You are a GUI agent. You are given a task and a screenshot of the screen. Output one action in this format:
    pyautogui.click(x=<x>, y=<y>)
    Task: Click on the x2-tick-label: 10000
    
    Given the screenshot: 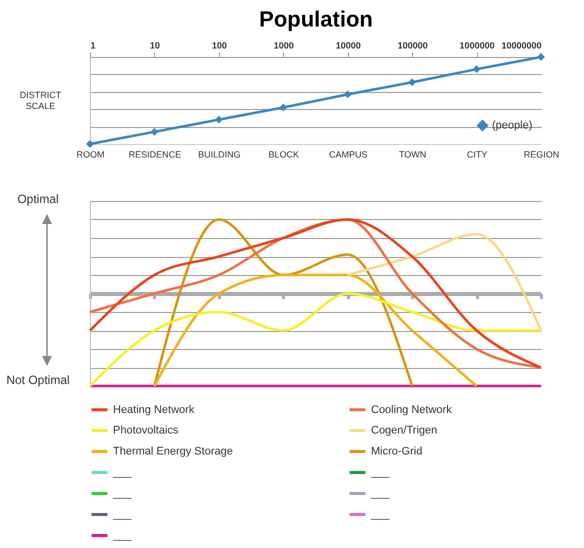 What is the action you would take?
    pyautogui.click(x=348, y=45)
    